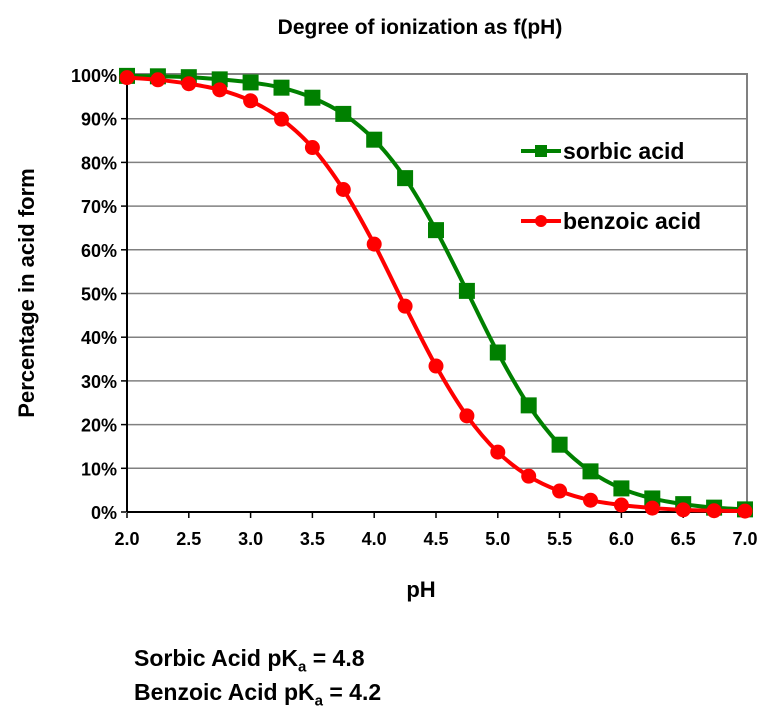  I want to click on x-axis-label: pH, so click(420, 589).